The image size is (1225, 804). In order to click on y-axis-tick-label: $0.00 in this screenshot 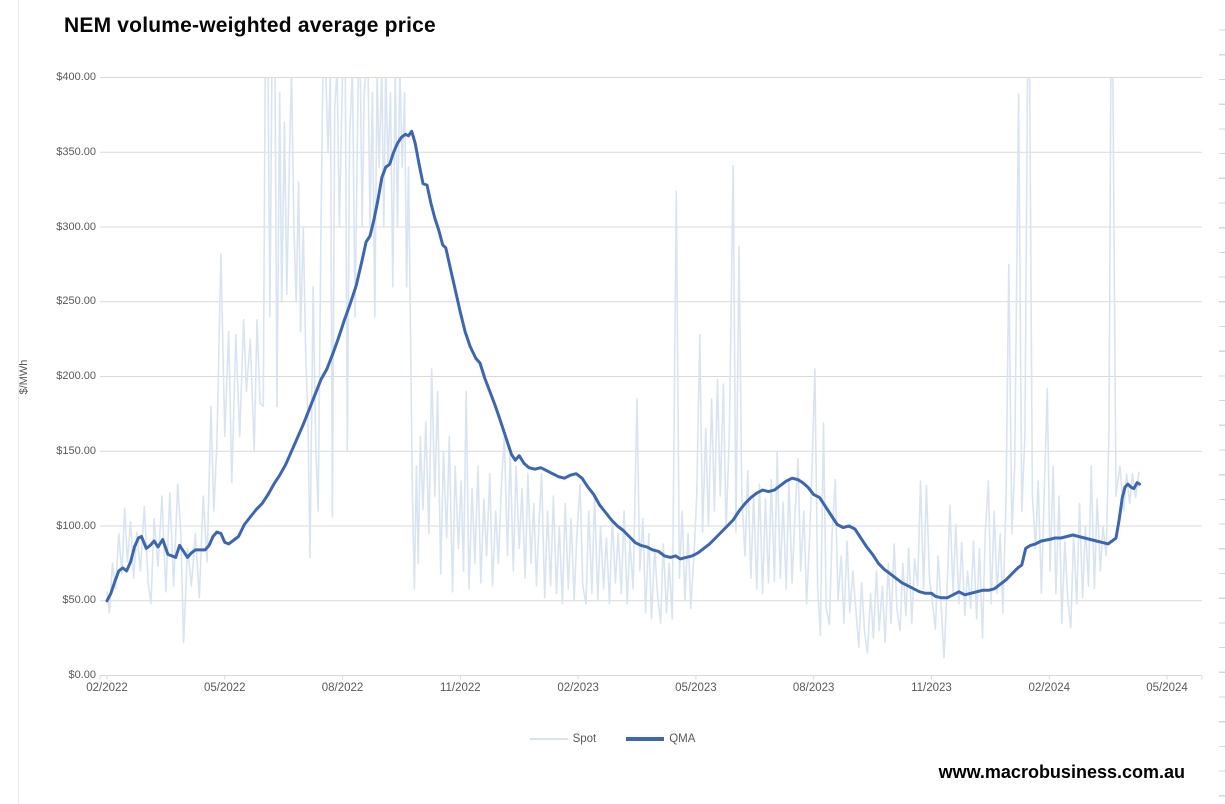, I will do `click(82, 675)`.